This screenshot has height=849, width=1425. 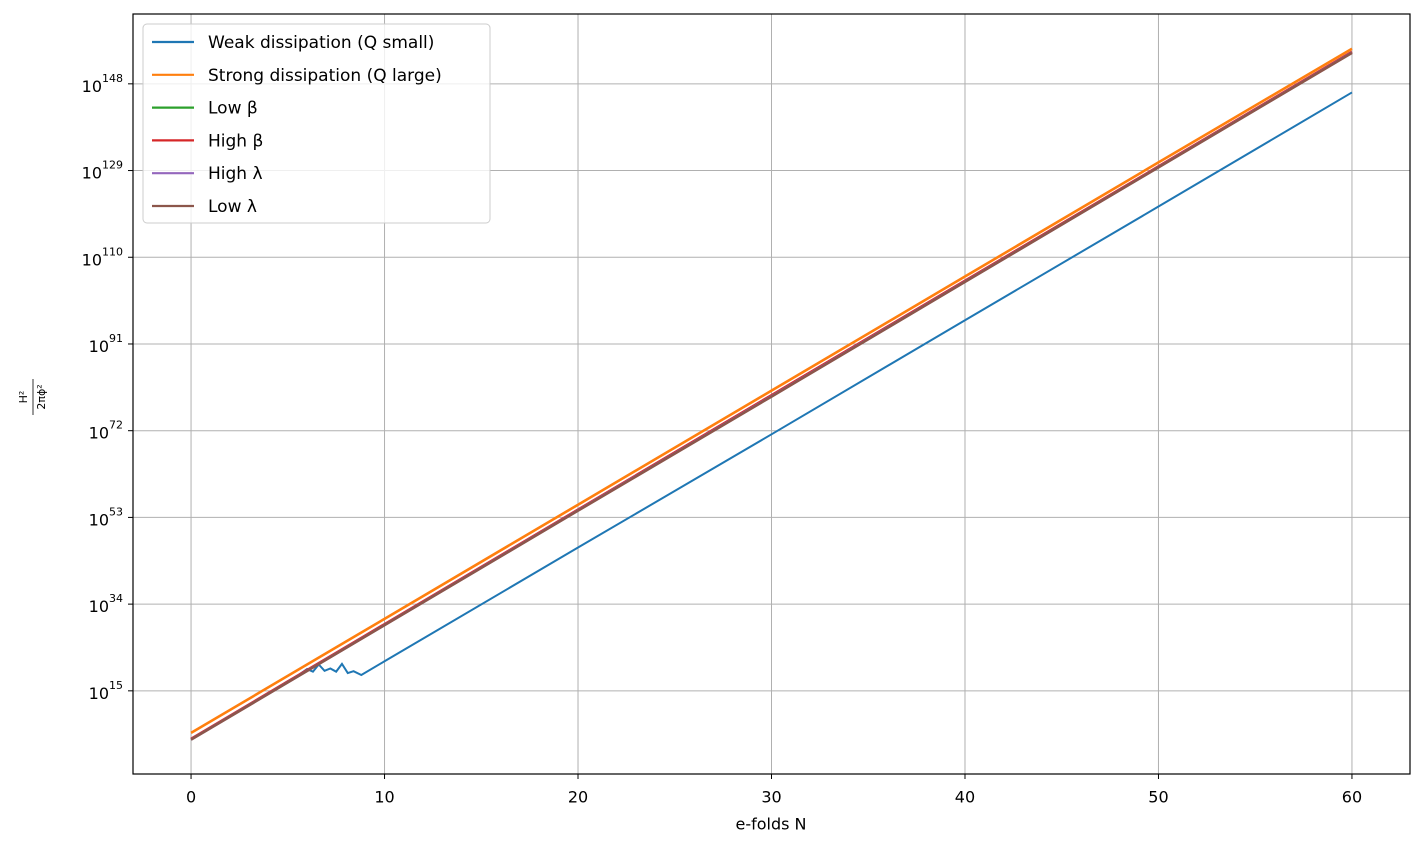 What do you see at coordinates (32, 397) in the screenshot?
I see `y-axis-label: H² 2πϕ²` at bounding box center [32, 397].